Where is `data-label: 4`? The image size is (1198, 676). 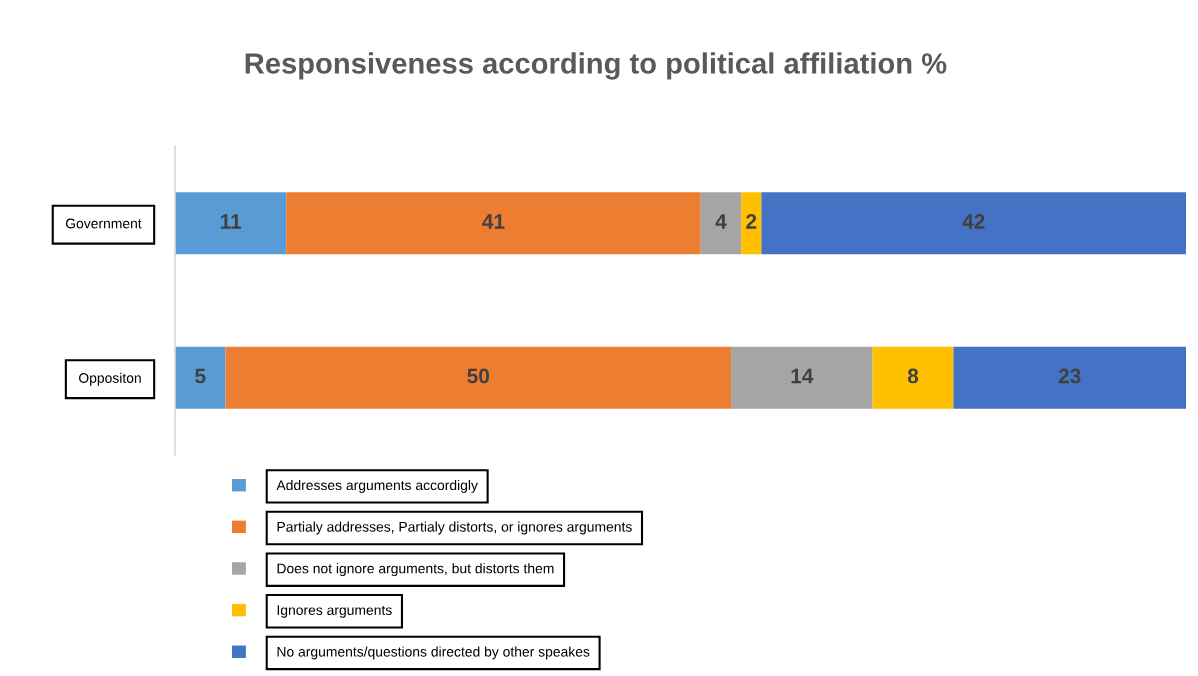
data-label: 4 is located at coordinates (721, 221).